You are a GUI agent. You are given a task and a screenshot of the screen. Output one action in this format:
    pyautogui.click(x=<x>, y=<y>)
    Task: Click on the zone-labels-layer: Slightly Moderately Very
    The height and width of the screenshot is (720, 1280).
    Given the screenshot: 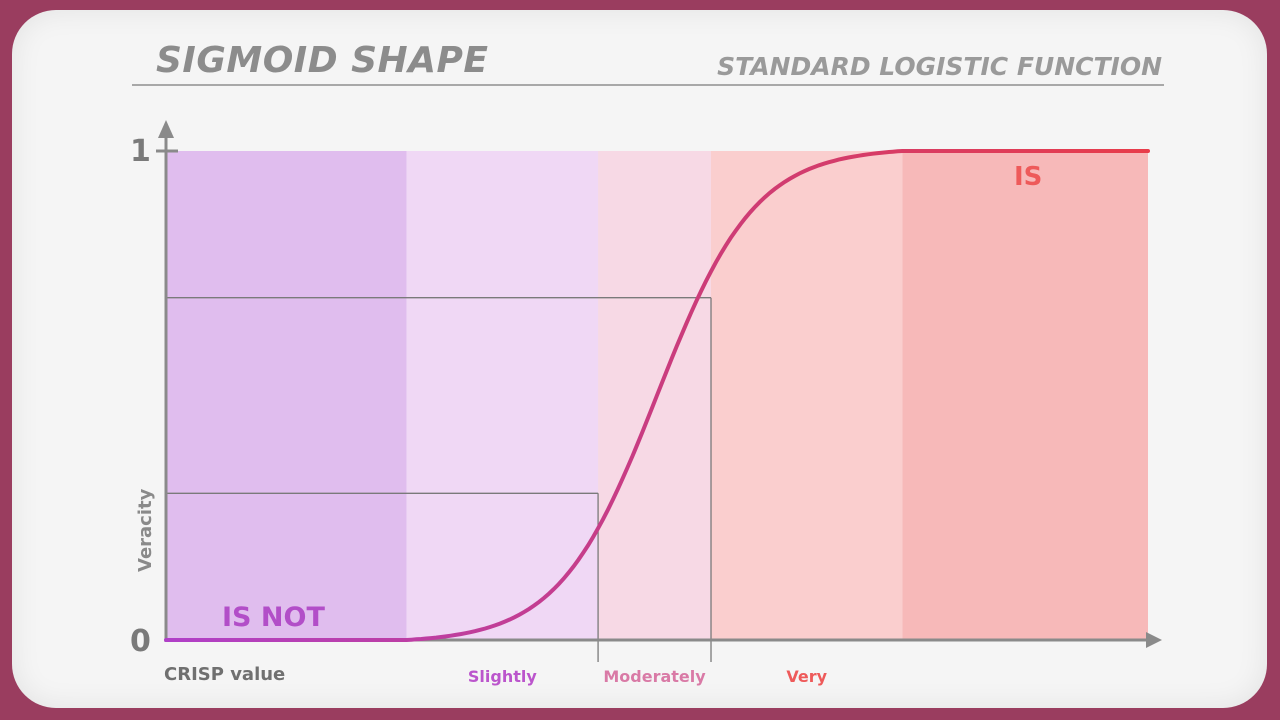 What is the action you would take?
    pyautogui.click(x=648, y=676)
    